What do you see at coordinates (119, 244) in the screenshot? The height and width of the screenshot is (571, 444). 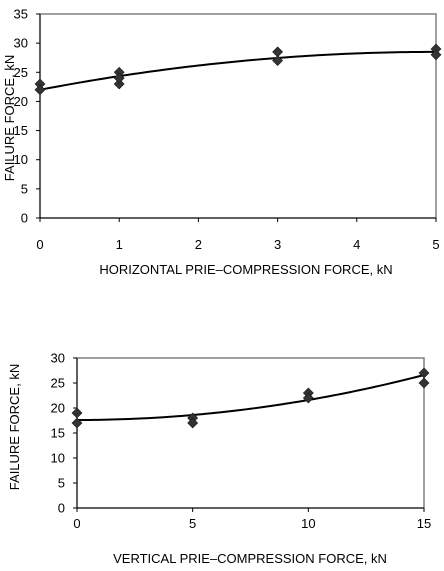 I see `x-tick-label: 1` at bounding box center [119, 244].